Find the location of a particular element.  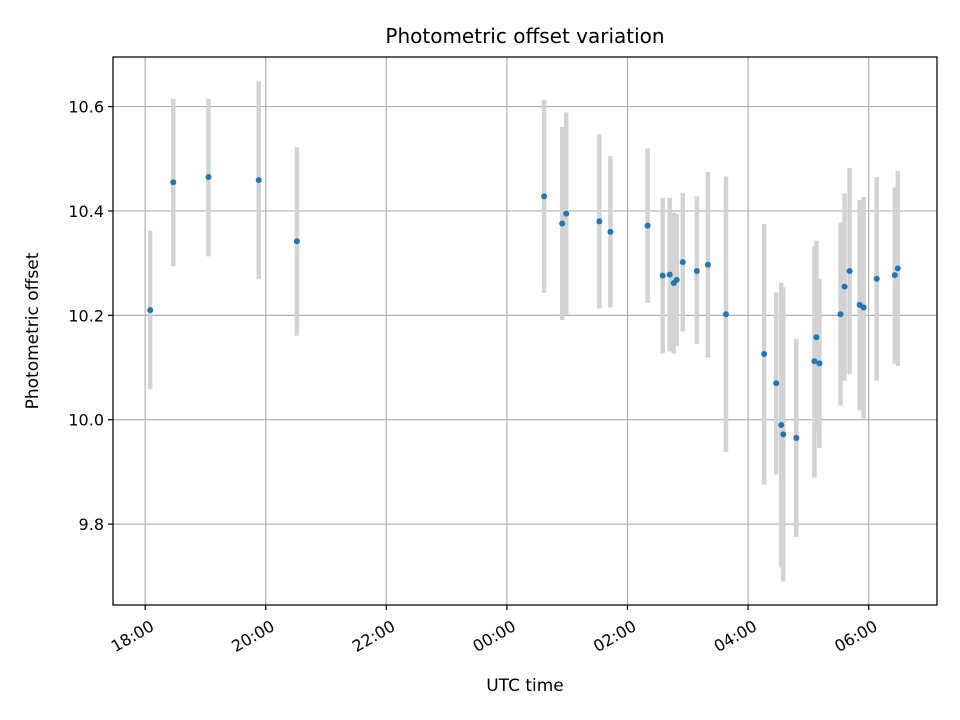

y-tick-label: 9.8 is located at coordinates (91, 524).